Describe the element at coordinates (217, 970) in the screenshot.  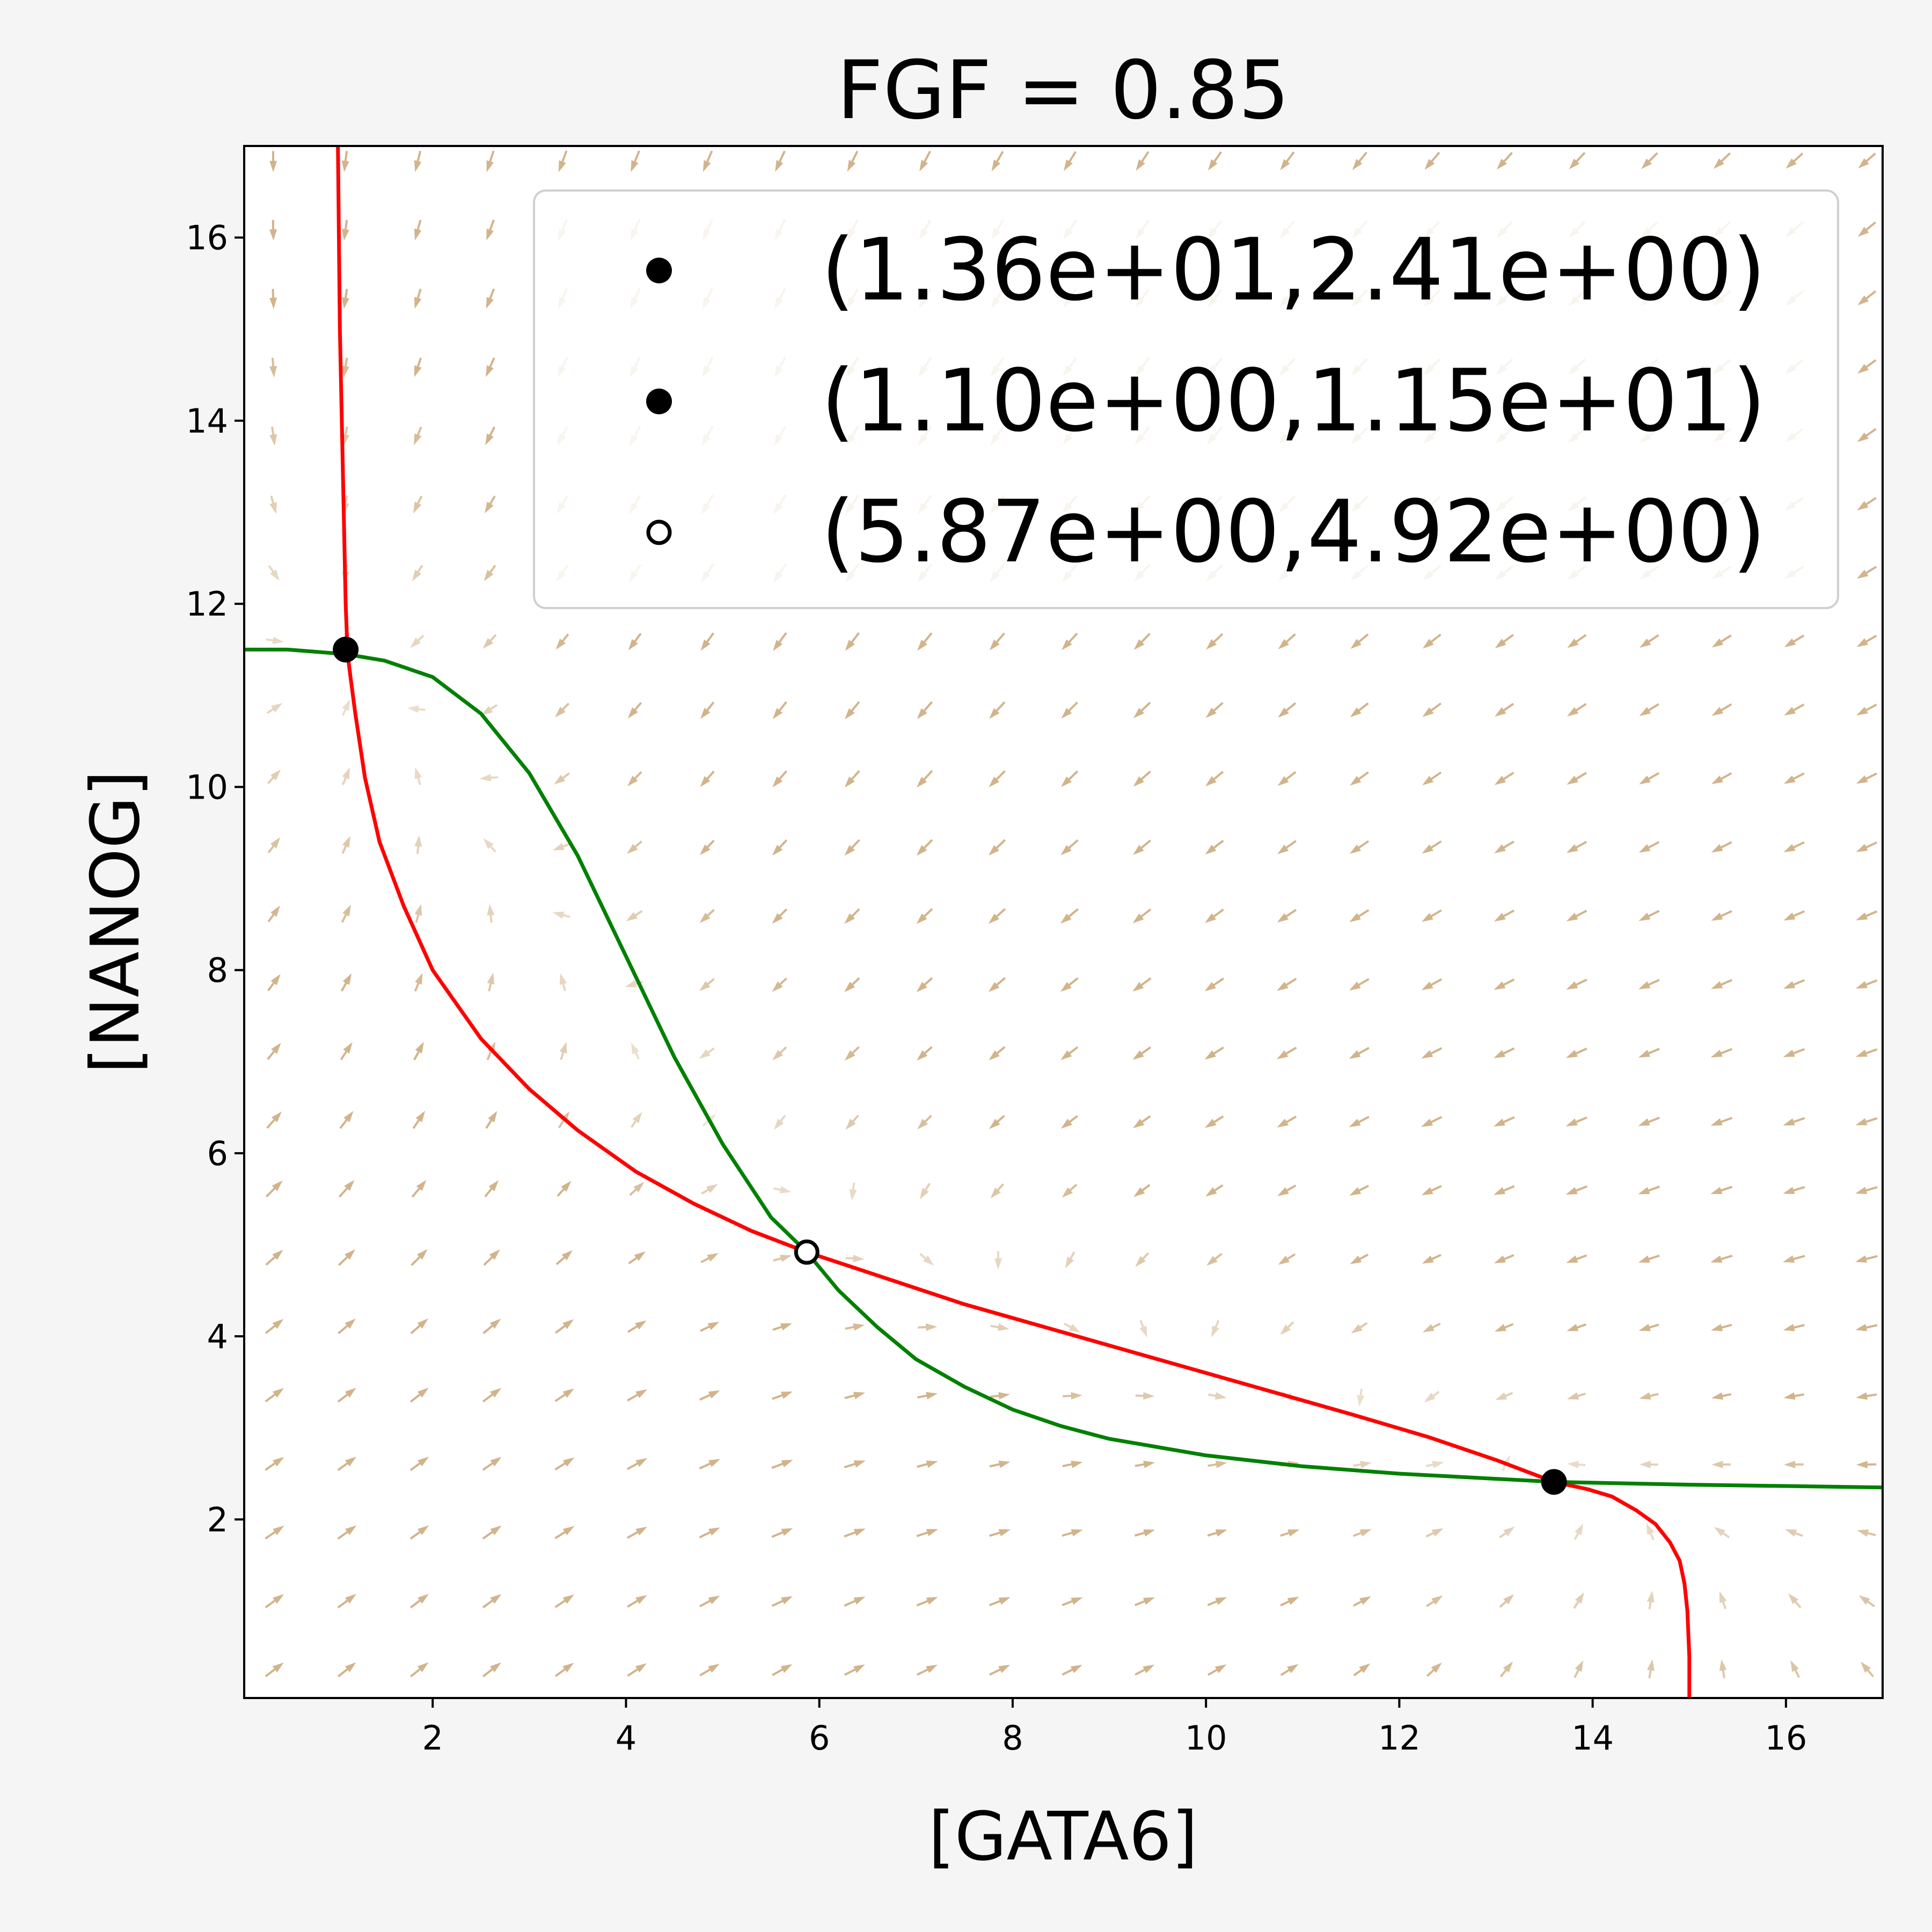
I see `y-tick-label: 8` at that location.